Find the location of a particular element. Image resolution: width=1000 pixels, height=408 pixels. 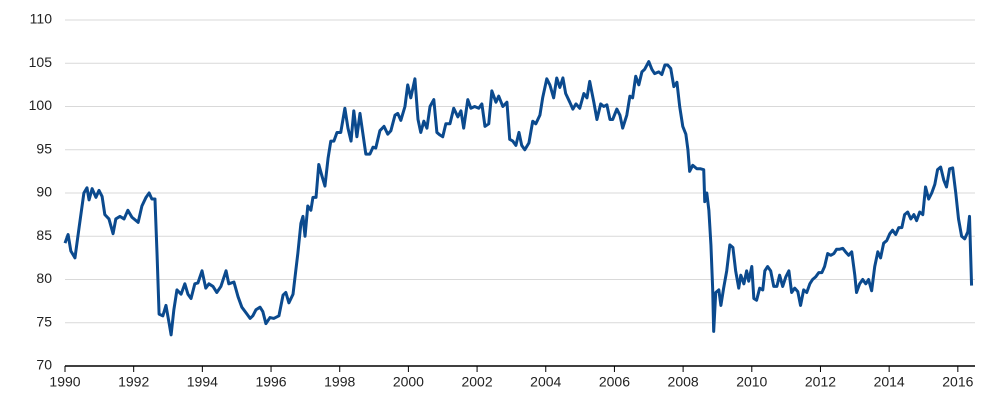

x-tick-label: 2008 is located at coordinates (683, 382).